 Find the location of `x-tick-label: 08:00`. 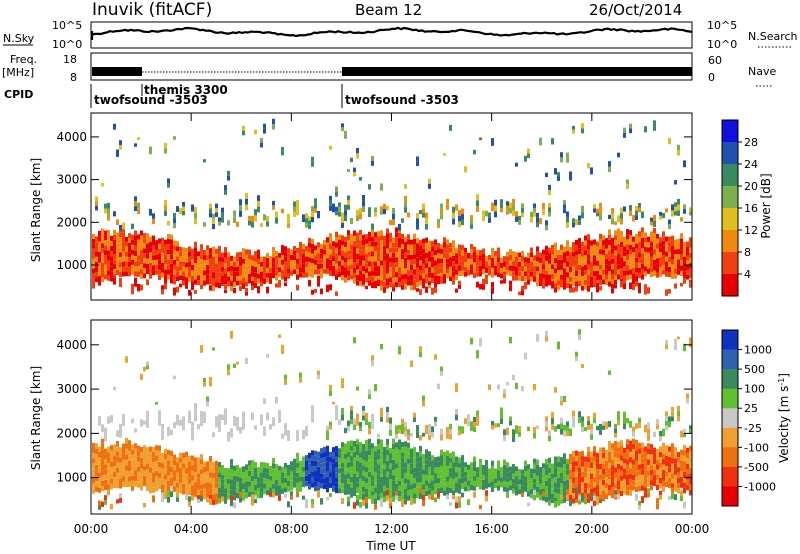

x-tick-label: 08:00 is located at coordinates (291, 529).